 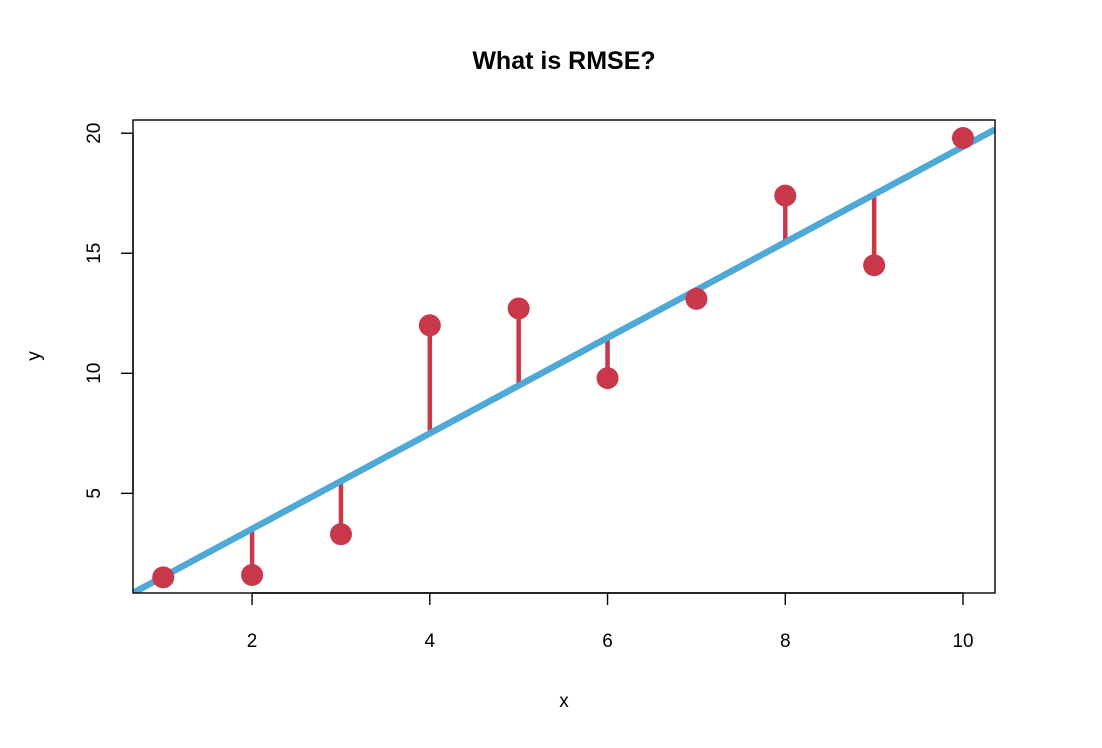 What do you see at coordinates (610, 622) in the screenshot?
I see `x-axis: 2 4 6 8 10` at bounding box center [610, 622].